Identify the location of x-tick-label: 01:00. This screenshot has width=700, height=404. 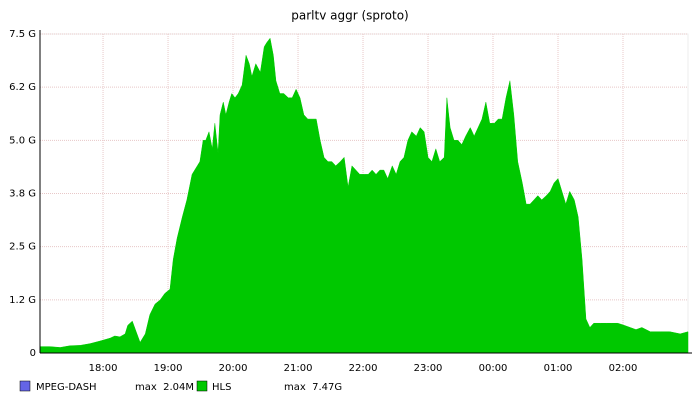
(558, 368).